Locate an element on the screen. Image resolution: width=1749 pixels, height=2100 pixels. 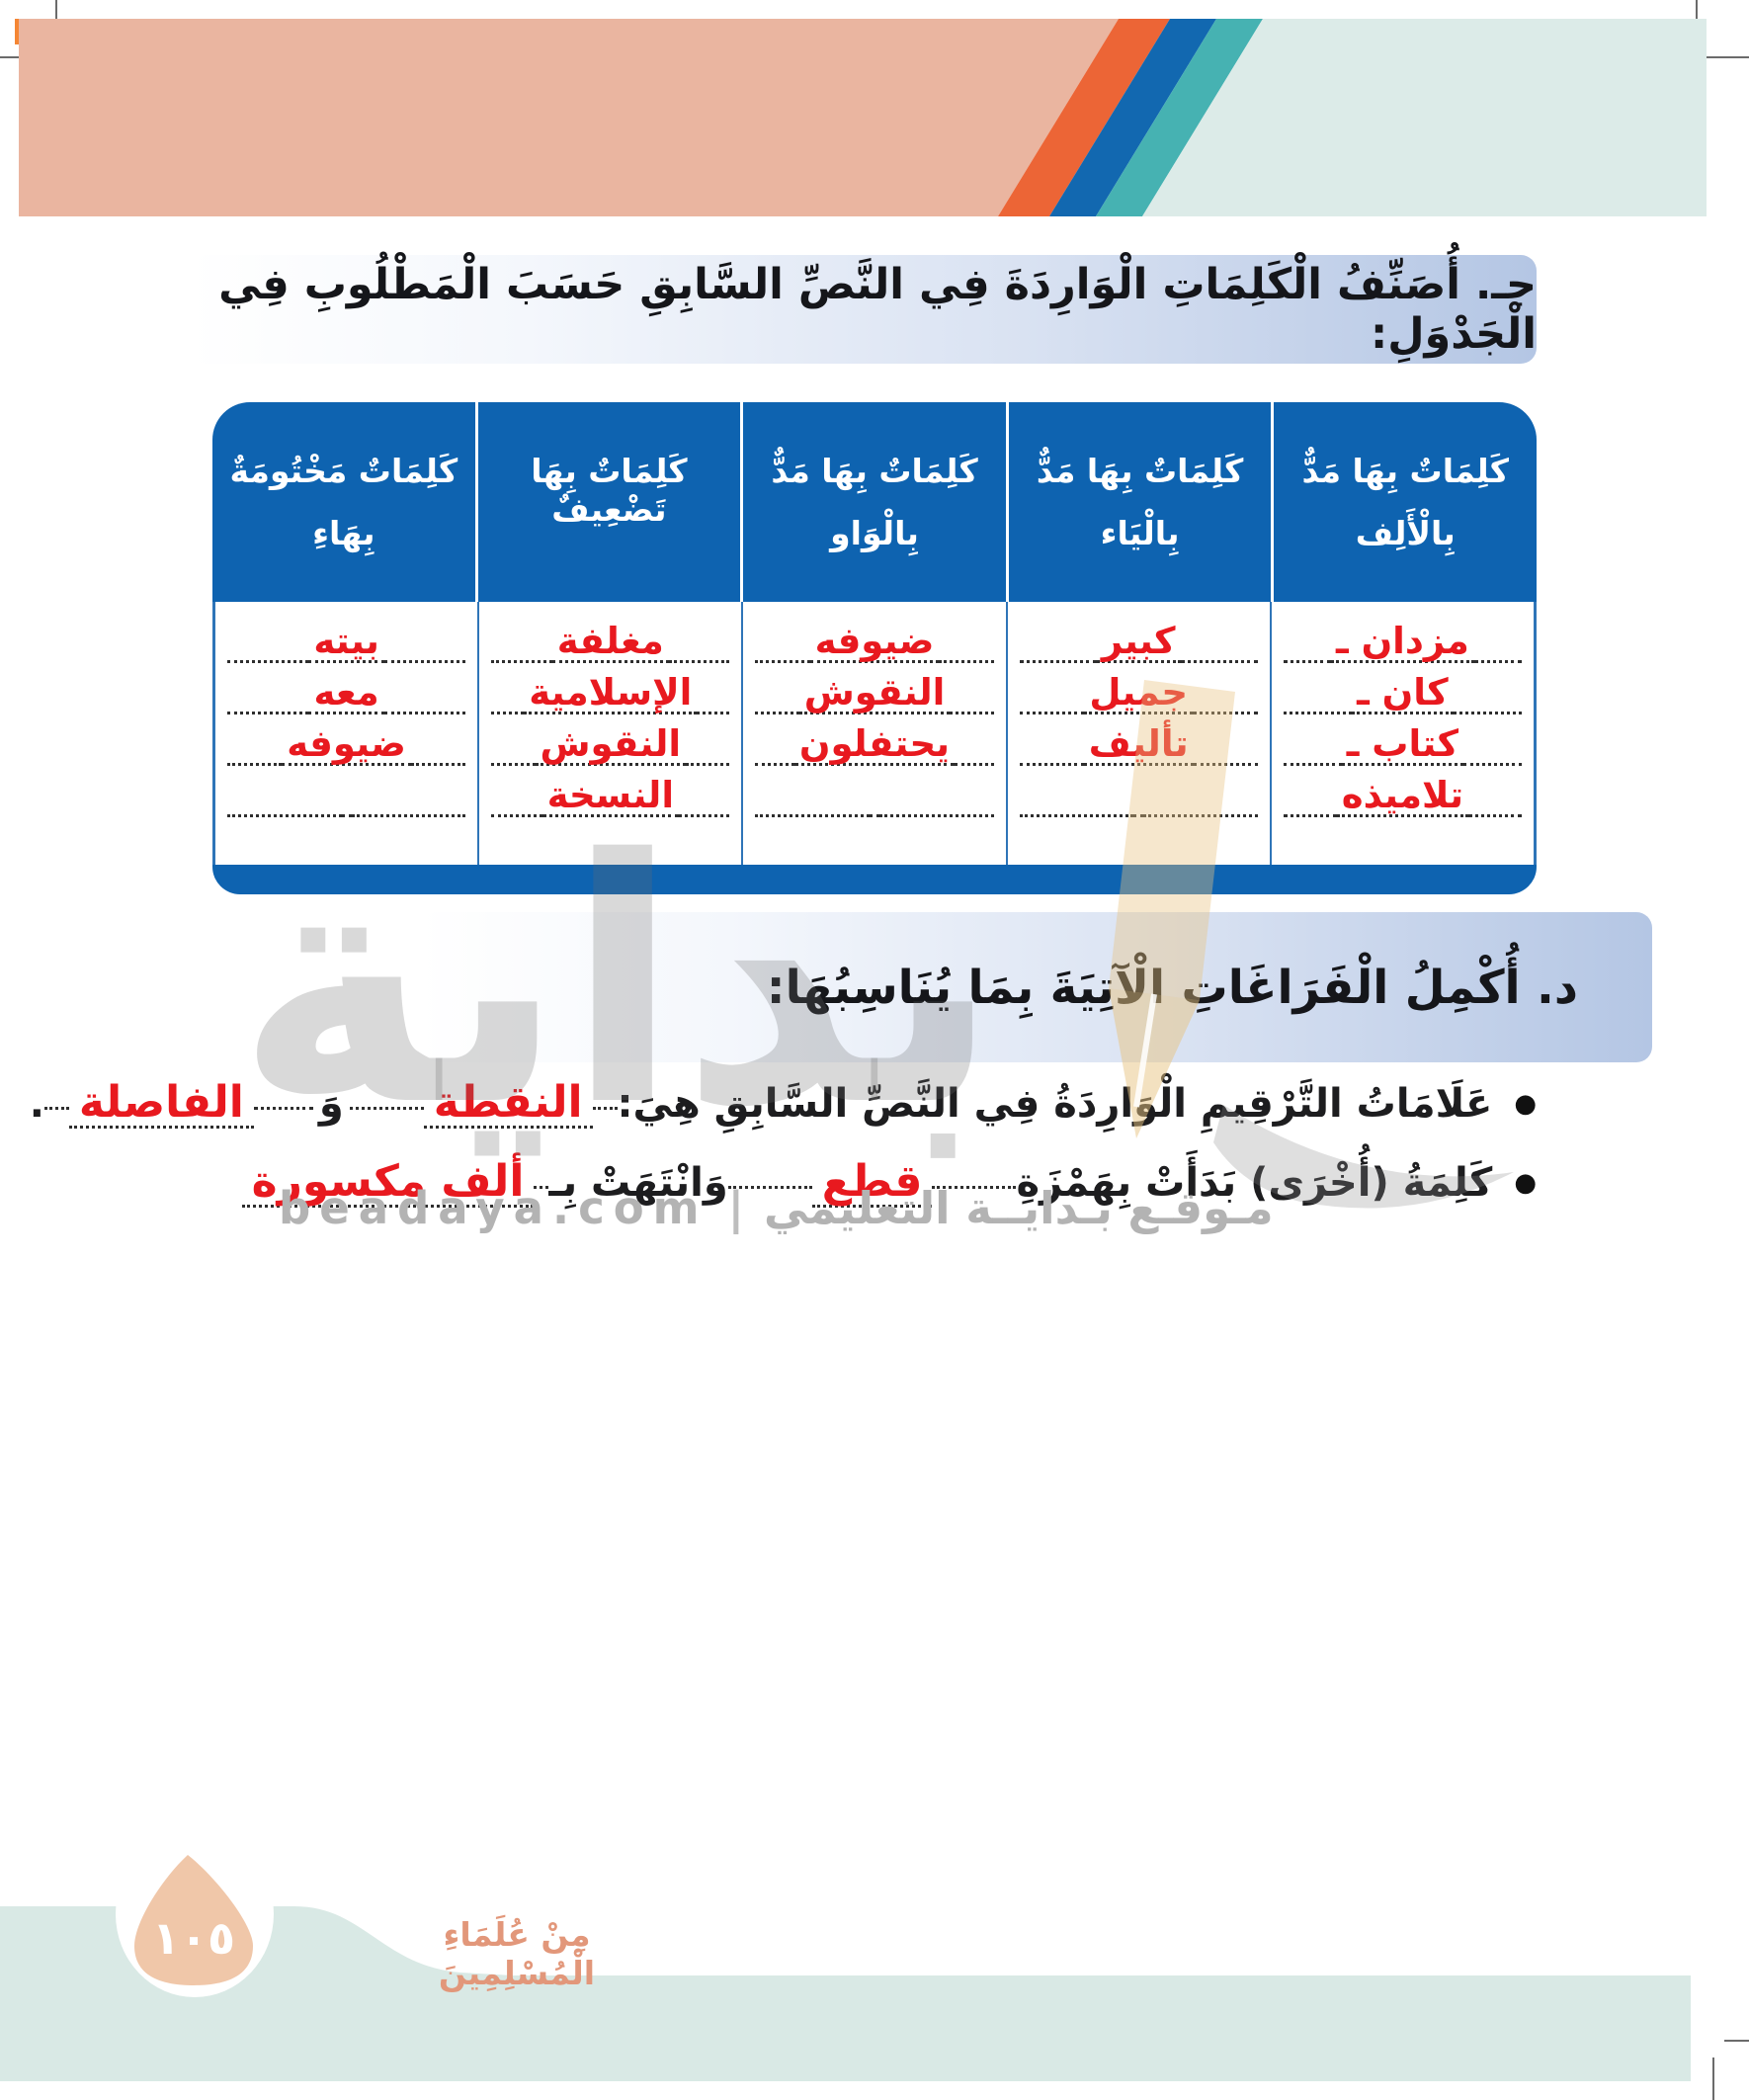
banner-edge-tick is located at coordinates (17, 31).